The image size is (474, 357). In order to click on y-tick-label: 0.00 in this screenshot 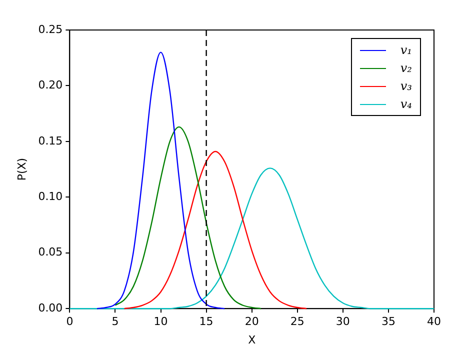, I will do `click(50, 307)`.